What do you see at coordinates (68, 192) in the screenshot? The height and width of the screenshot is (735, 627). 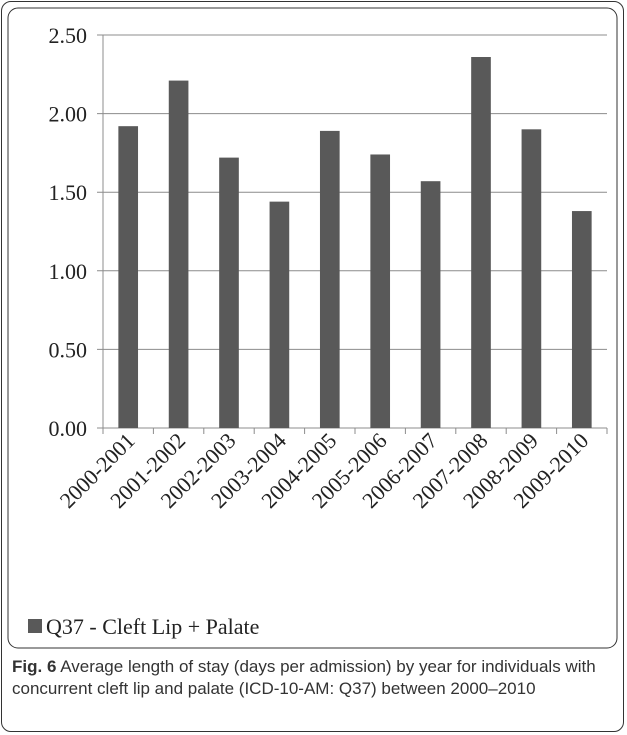 I see `y-tick-label: 1.50` at bounding box center [68, 192].